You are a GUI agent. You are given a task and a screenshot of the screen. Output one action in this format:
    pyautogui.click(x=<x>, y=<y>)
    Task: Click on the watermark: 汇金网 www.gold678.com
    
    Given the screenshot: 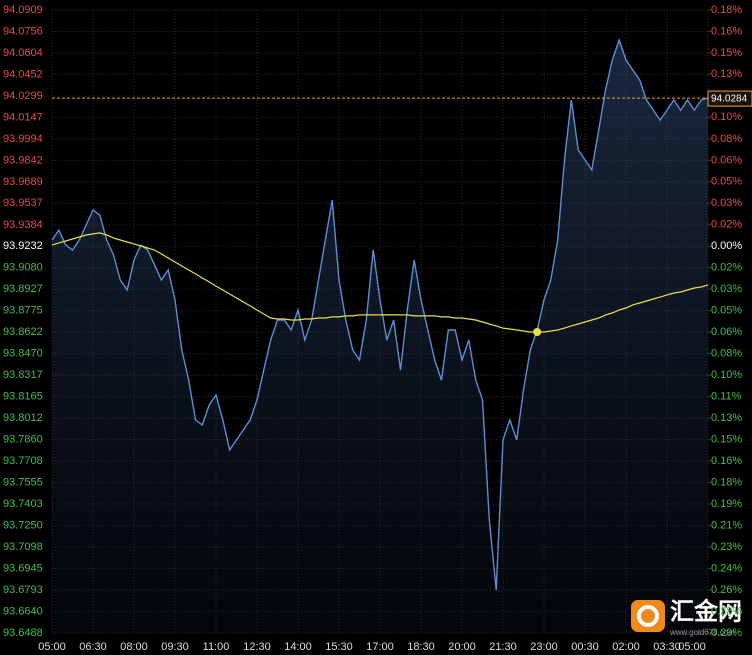 What is the action you would take?
    pyautogui.click(x=686, y=617)
    